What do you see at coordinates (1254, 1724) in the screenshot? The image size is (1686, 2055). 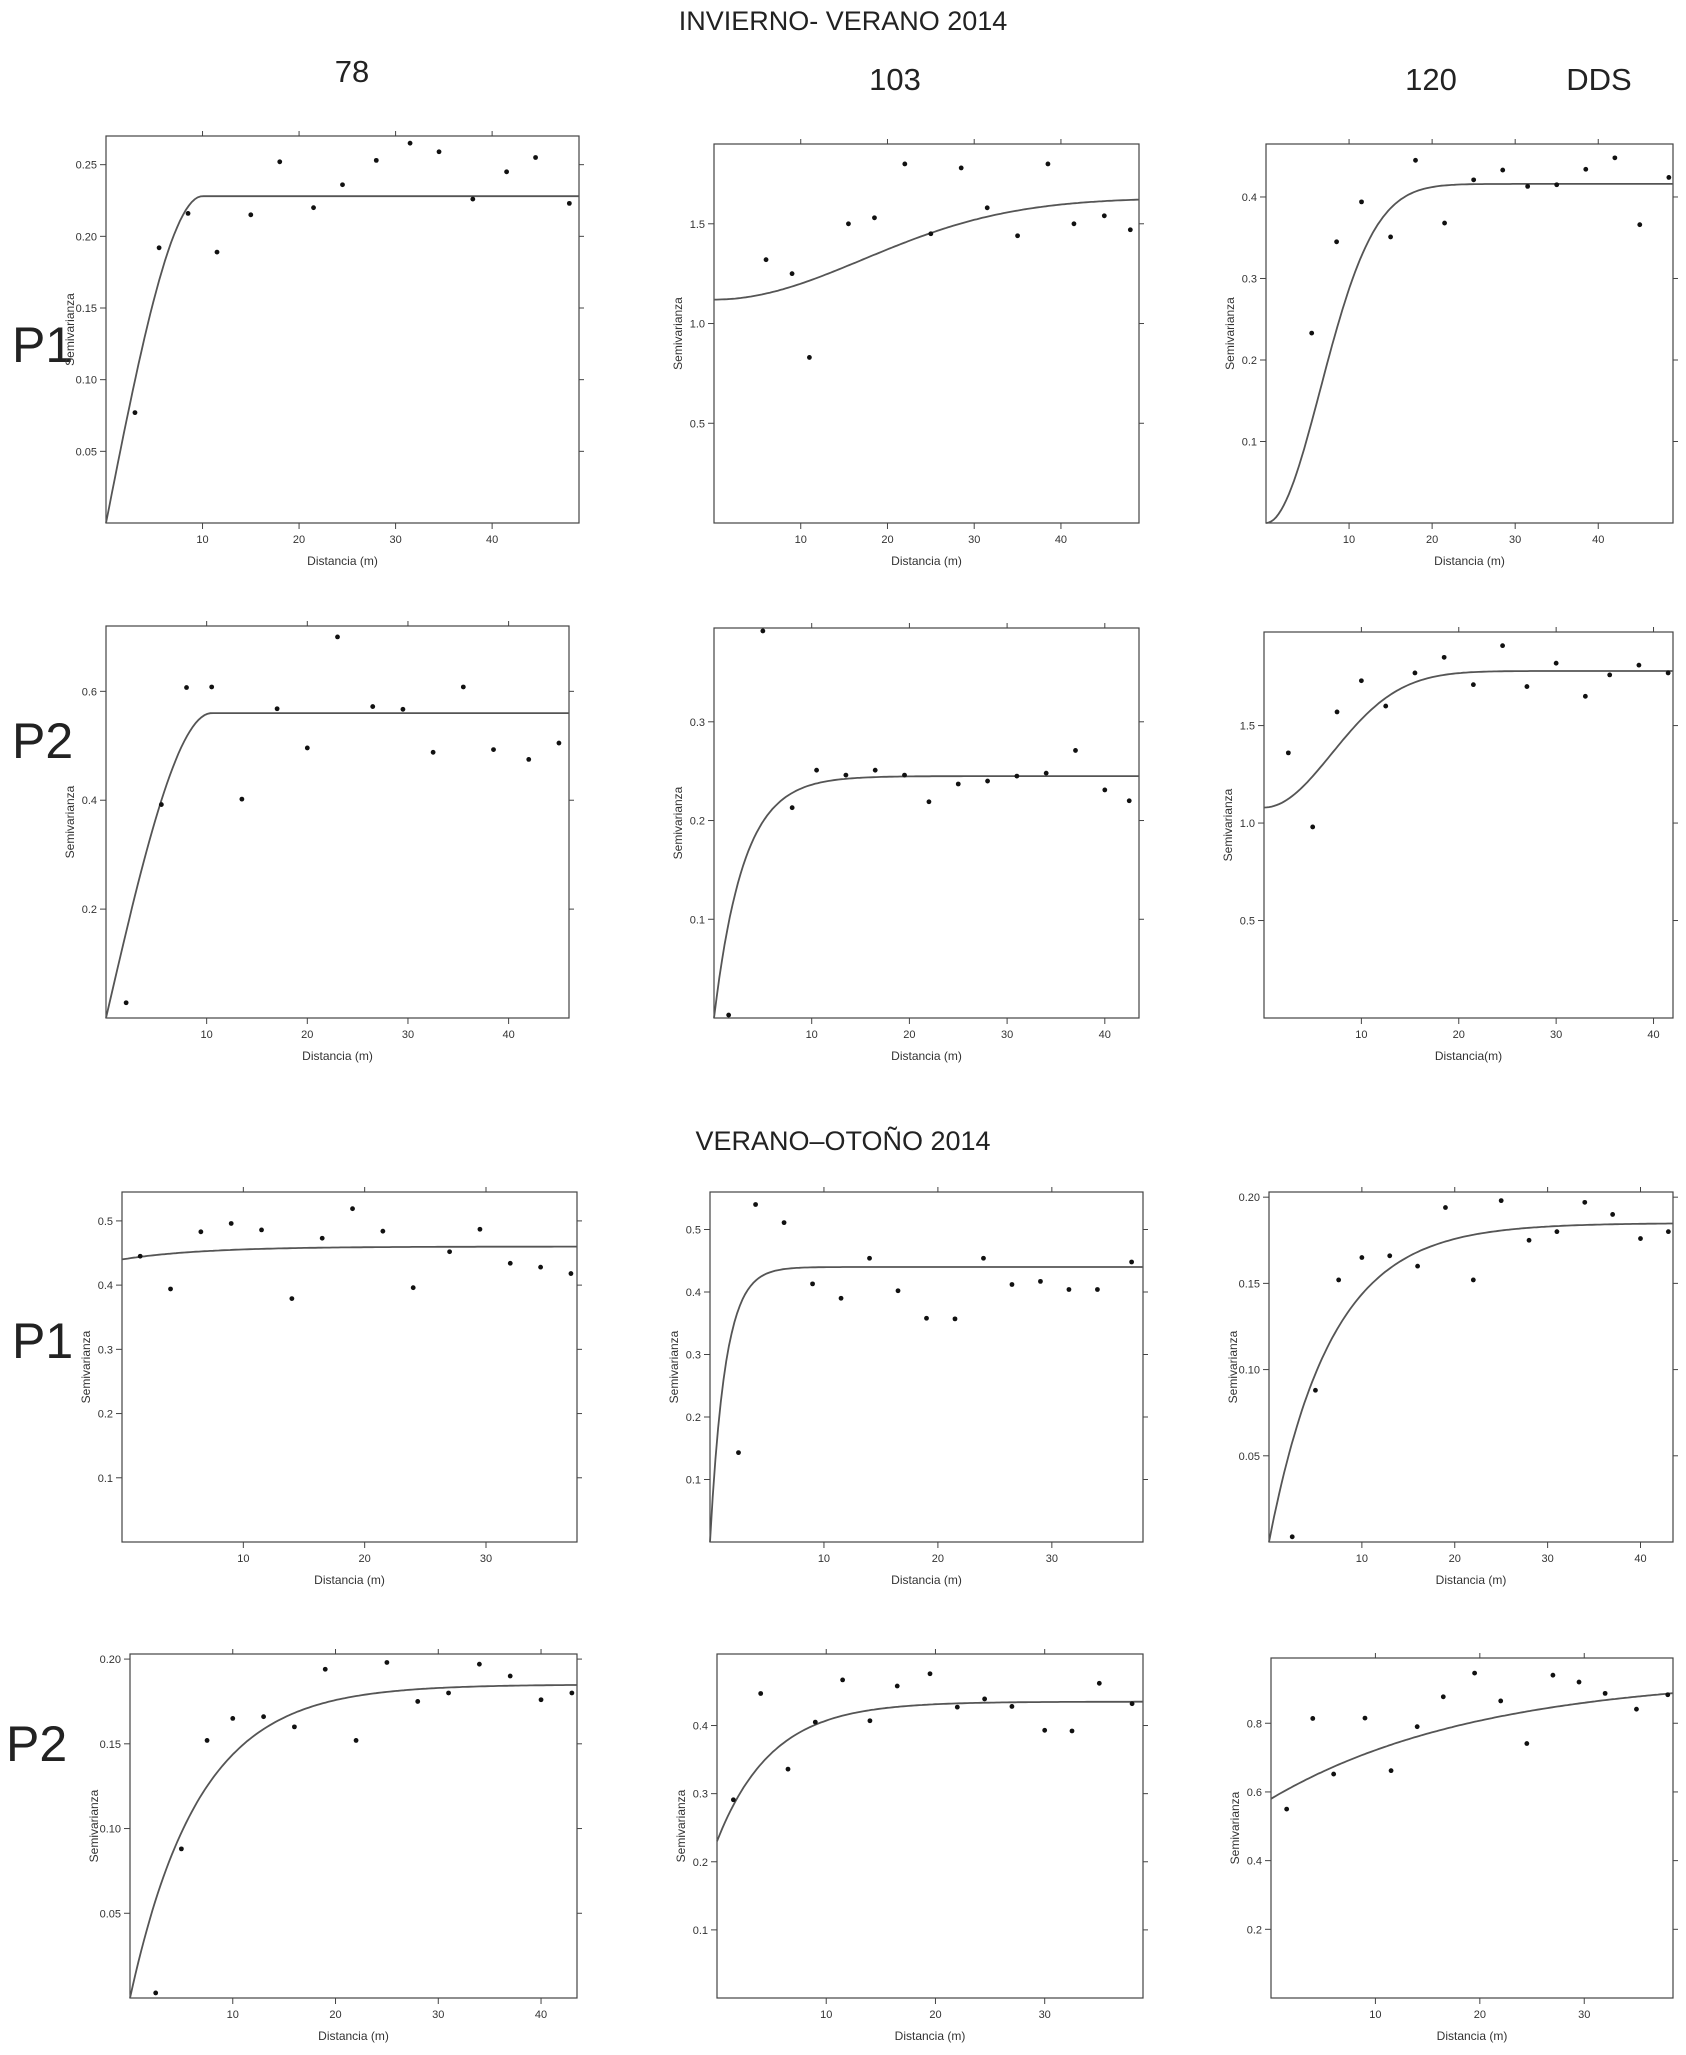 I see `y-tick-label: 0.8` at bounding box center [1254, 1724].